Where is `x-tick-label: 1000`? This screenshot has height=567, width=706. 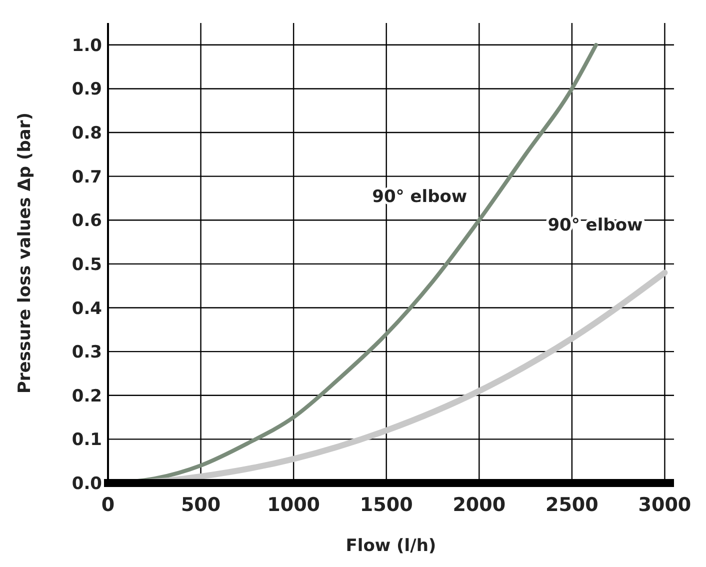 x-tick-label: 1000 is located at coordinates (293, 505).